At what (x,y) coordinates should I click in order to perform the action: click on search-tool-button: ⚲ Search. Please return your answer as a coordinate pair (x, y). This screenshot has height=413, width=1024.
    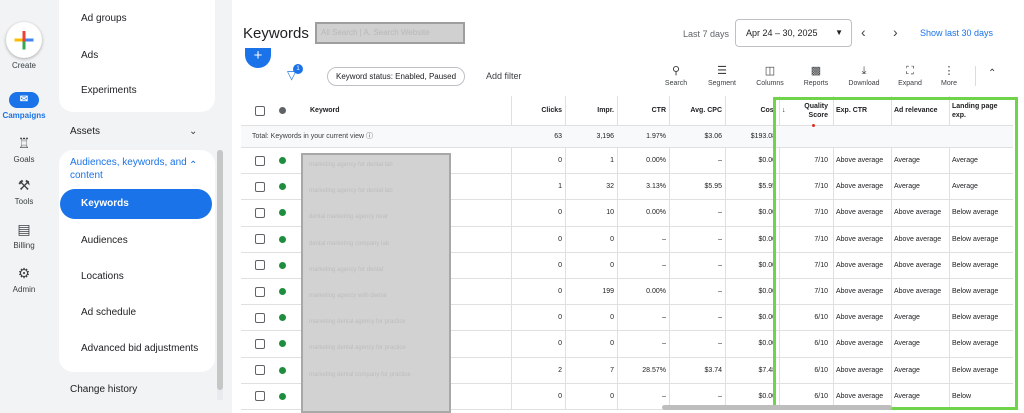
    Looking at the image, I should click on (676, 75).